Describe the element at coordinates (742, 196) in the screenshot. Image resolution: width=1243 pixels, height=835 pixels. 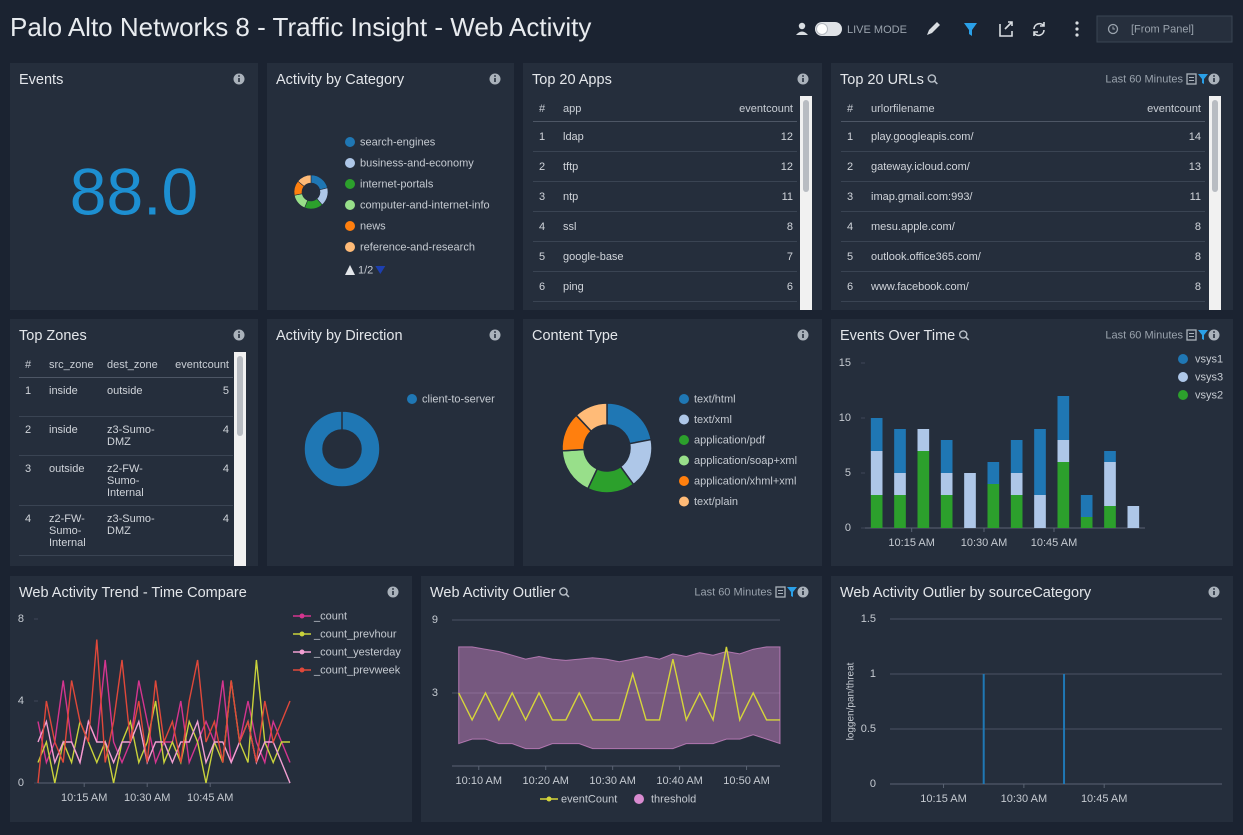
I see `table-cell: 11` at that location.